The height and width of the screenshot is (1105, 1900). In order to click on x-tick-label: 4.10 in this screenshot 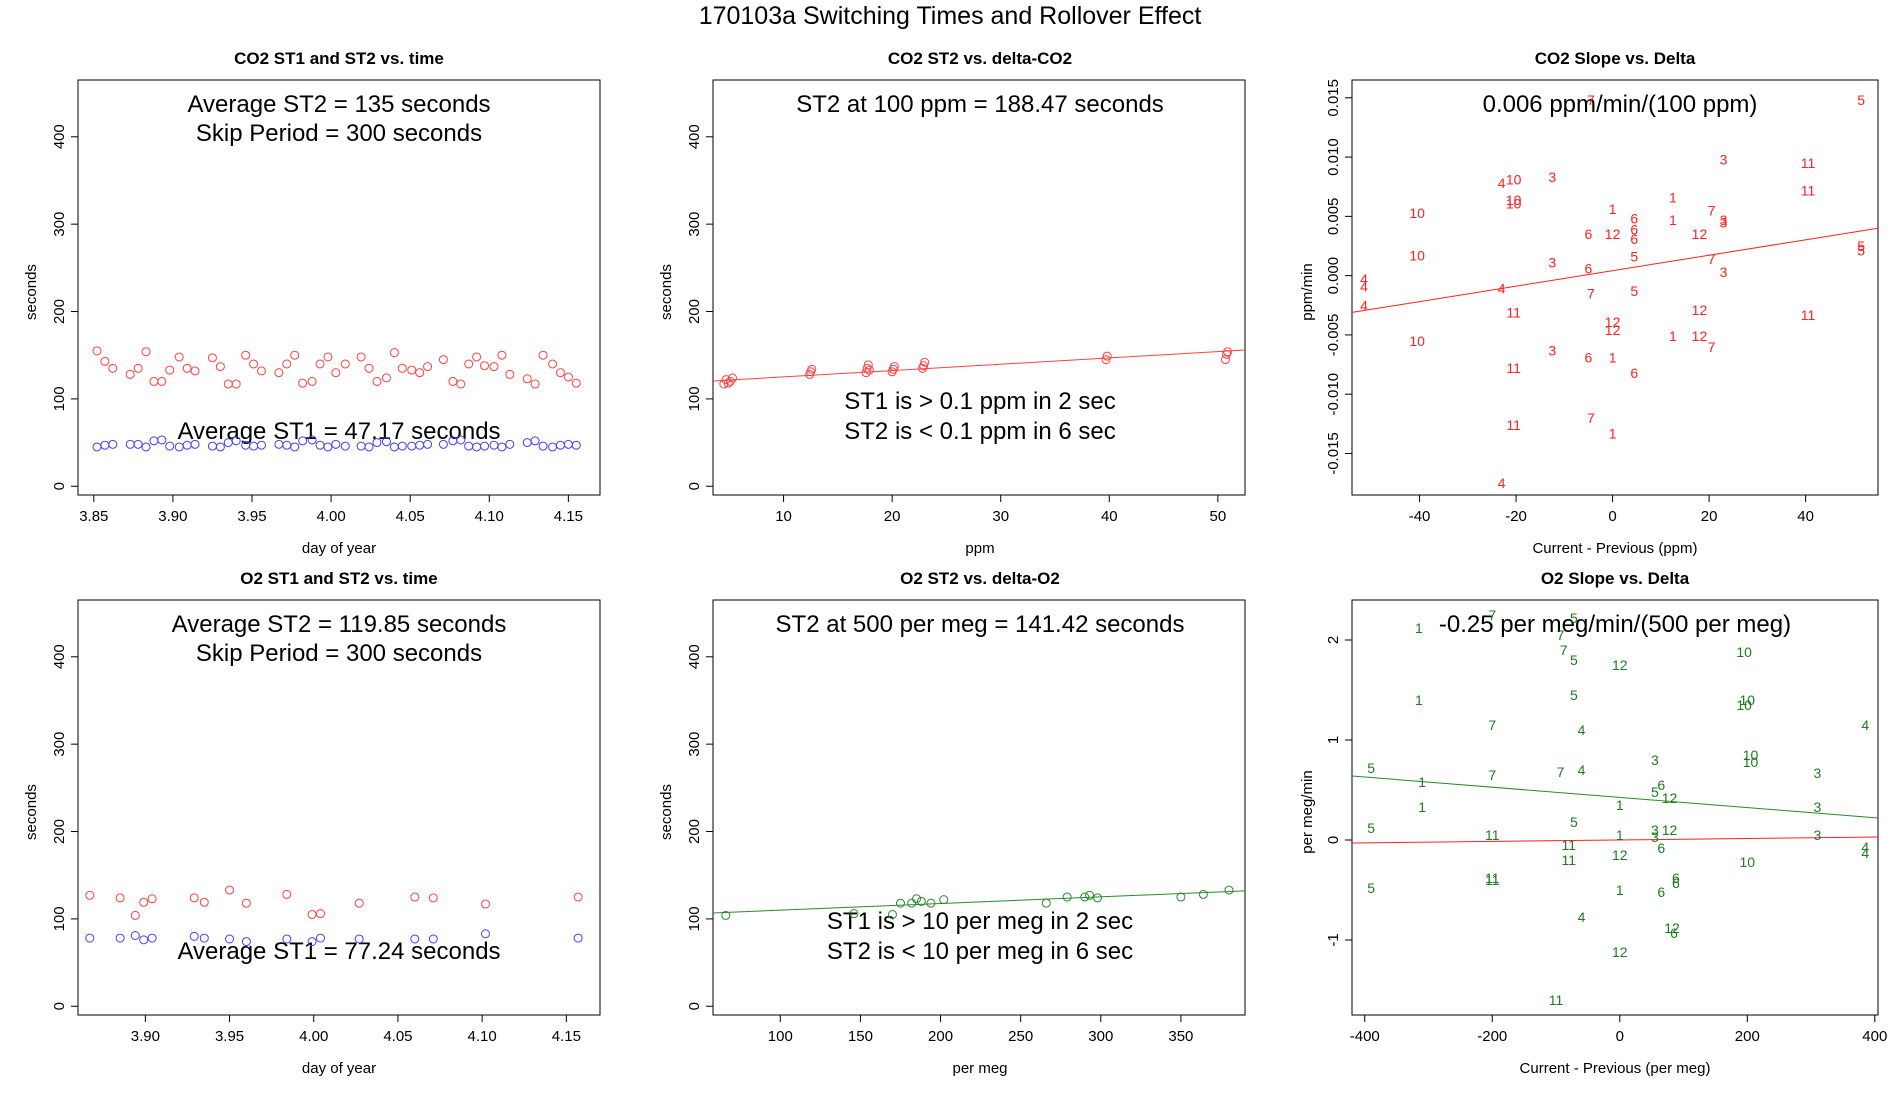, I will do `click(489, 516)`.